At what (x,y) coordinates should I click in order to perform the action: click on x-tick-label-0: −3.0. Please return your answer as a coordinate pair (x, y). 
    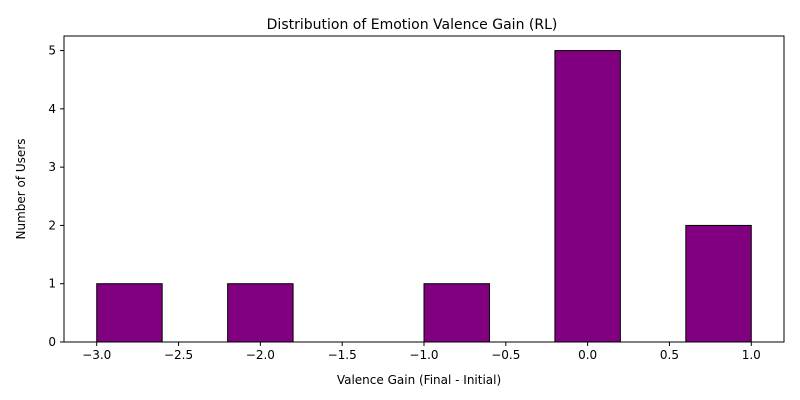
    Looking at the image, I should click on (96, 355).